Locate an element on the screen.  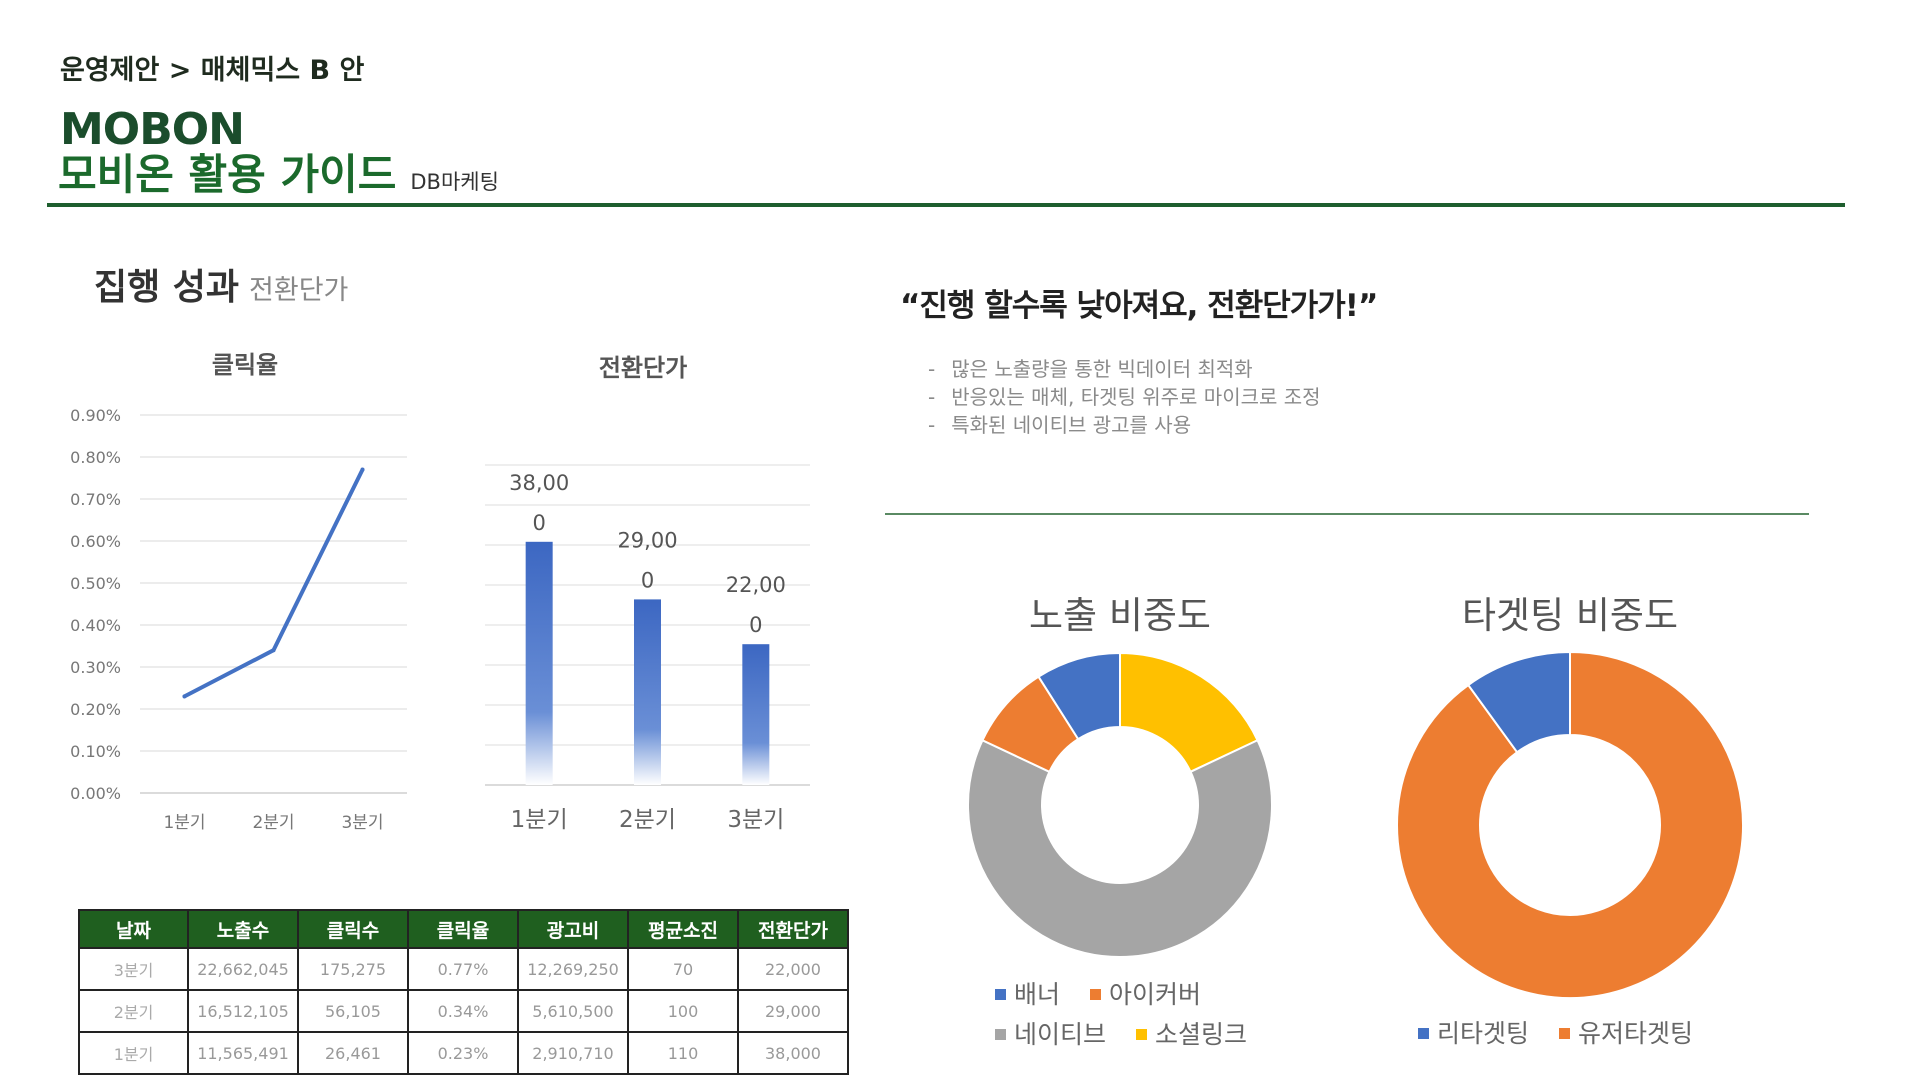
legend-item-banner: 배너 is located at coordinates (1027, 995).